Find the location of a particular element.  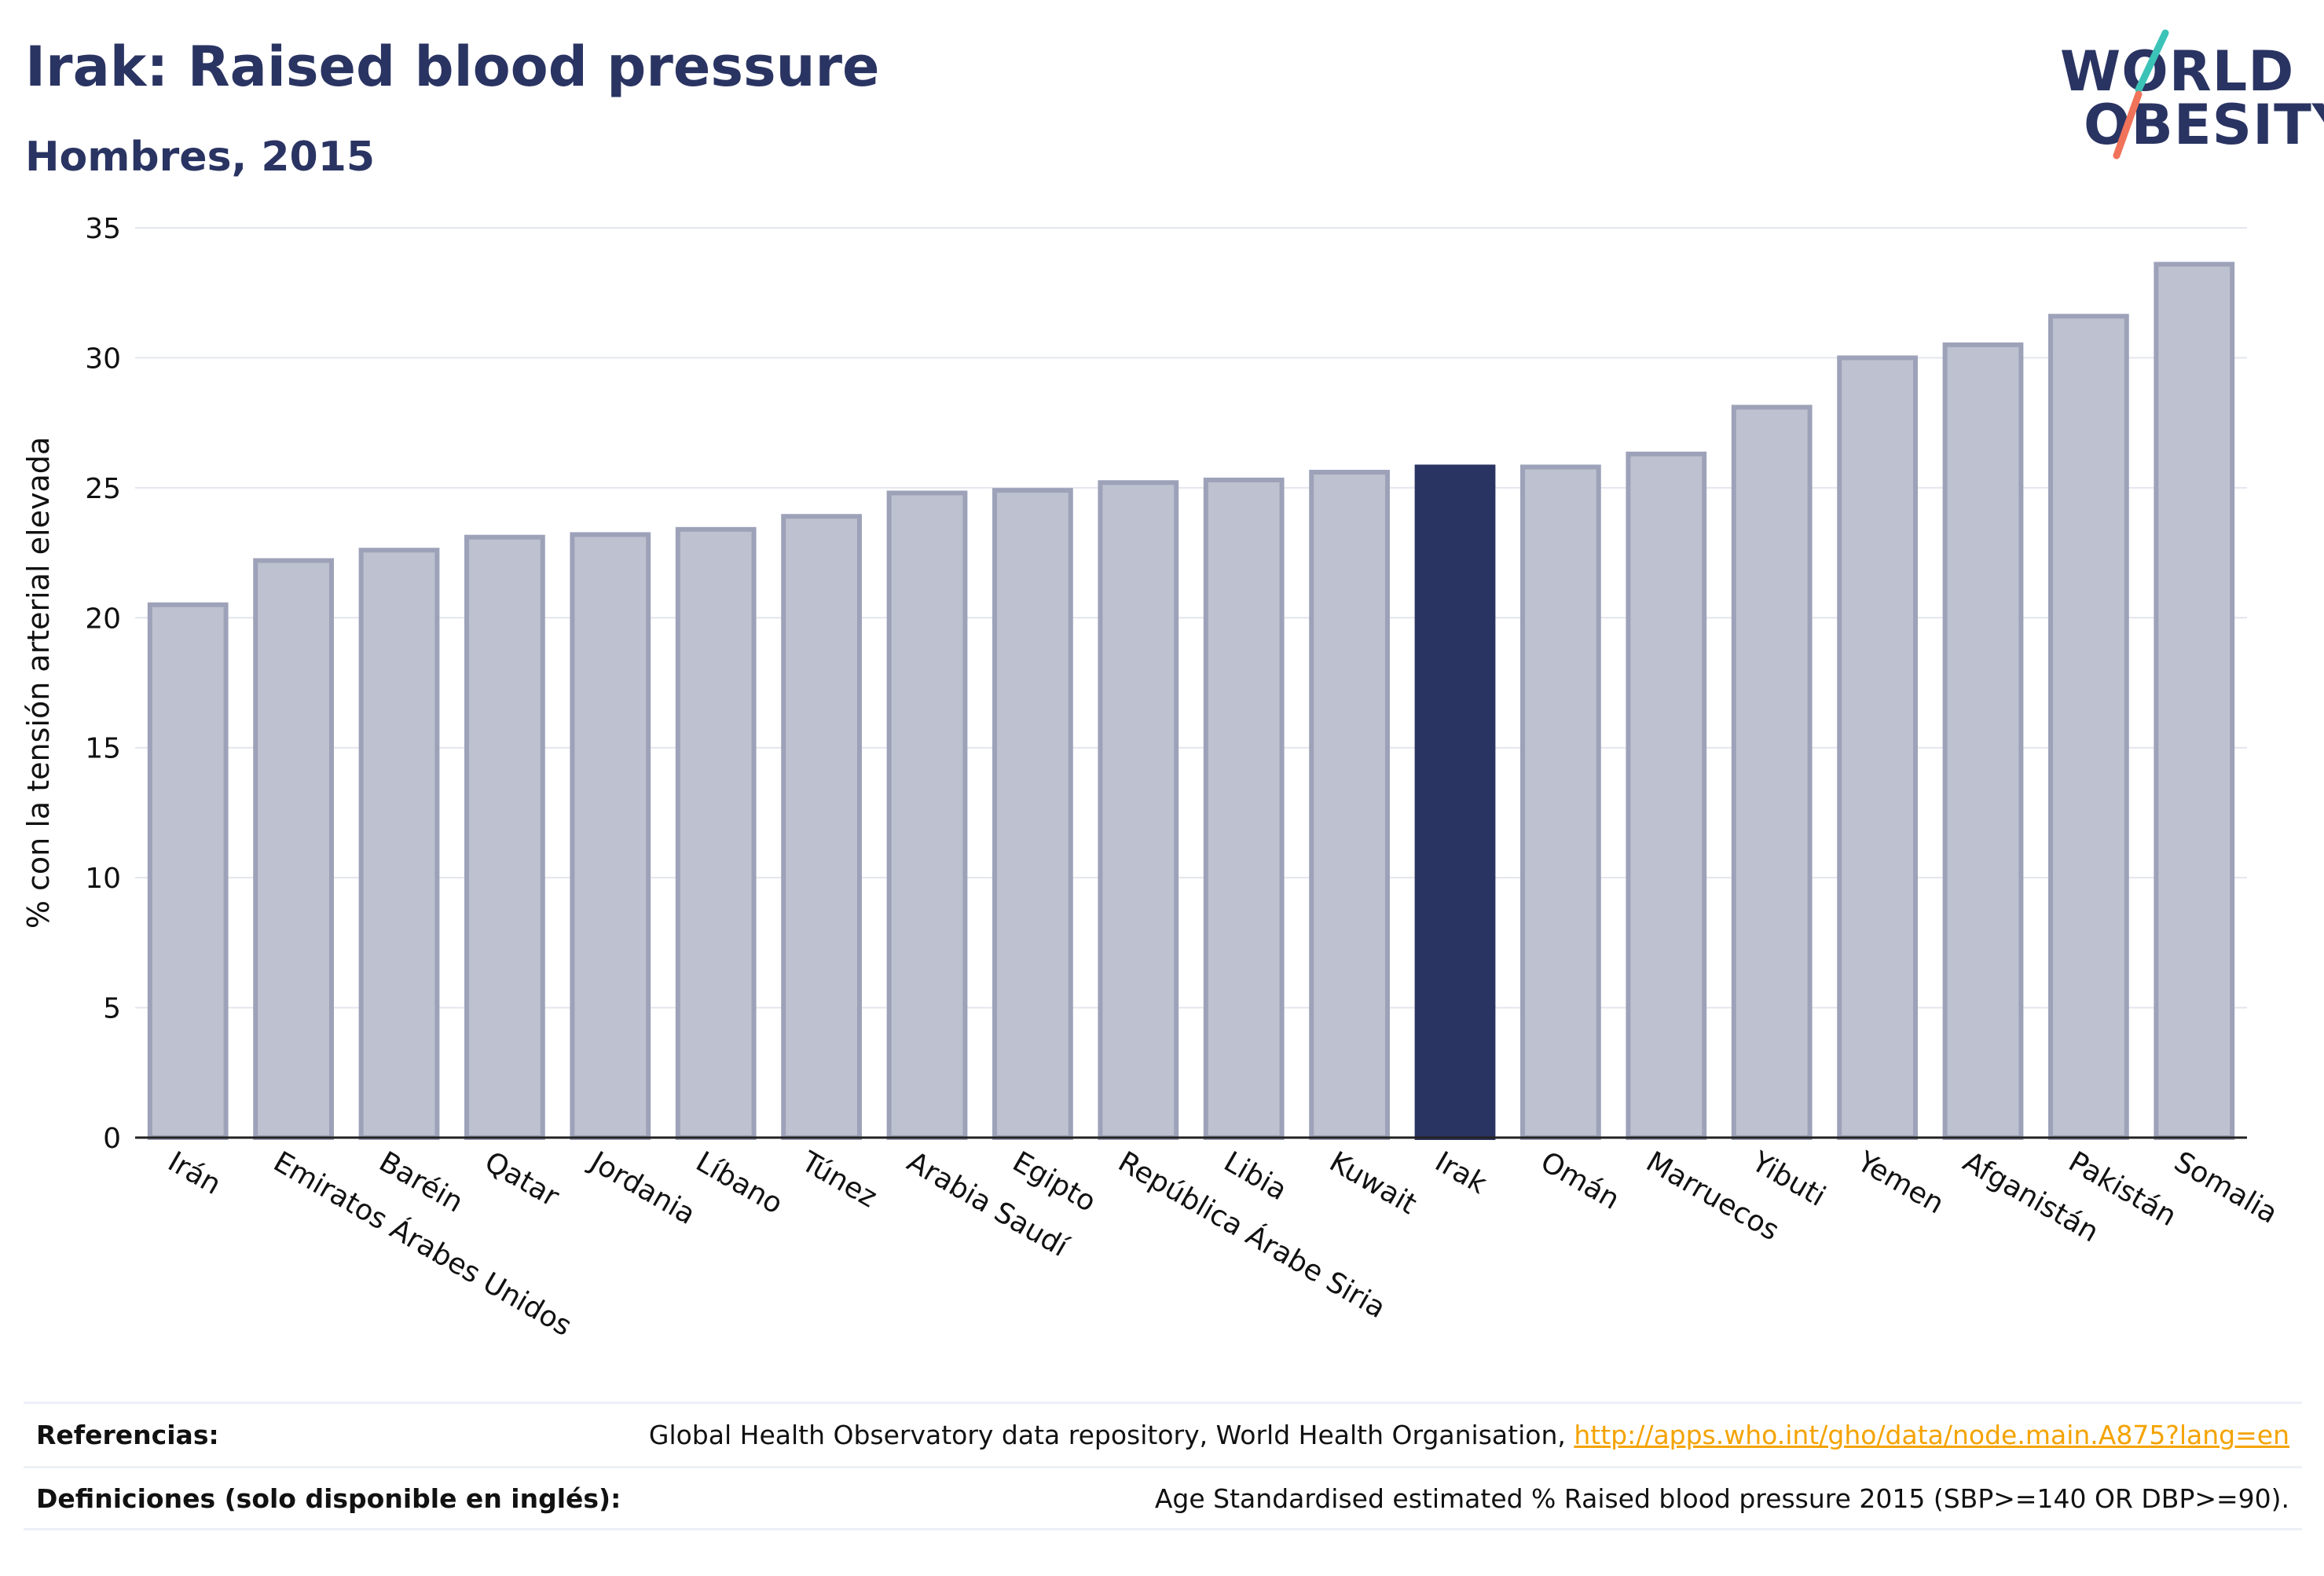

x-tick-label: Yibuti is located at coordinates (1788, 1179).